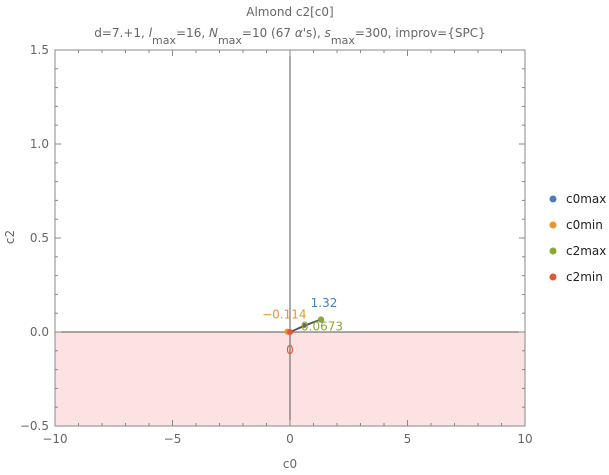 The image size is (609, 475). What do you see at coordinates (322, 326) in the screenshot?
I see `data-label-c2max: 0.0673` at bounding box center [322, 326].